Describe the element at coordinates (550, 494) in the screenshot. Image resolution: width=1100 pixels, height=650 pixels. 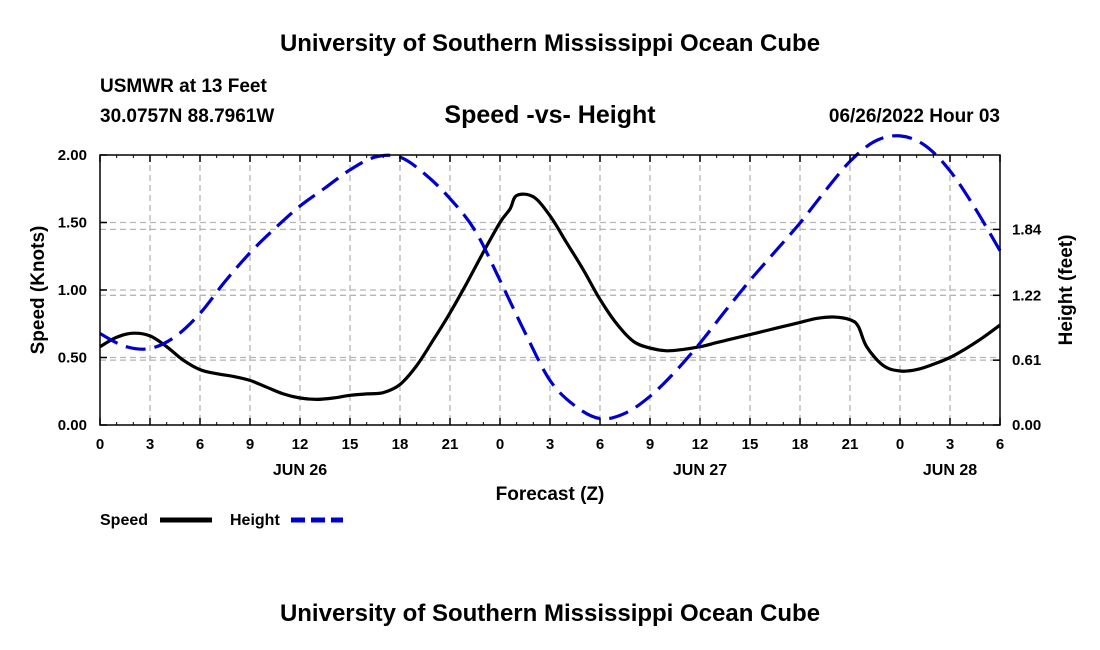
I see `x-axis-label: Forecast (Z)` at that location.